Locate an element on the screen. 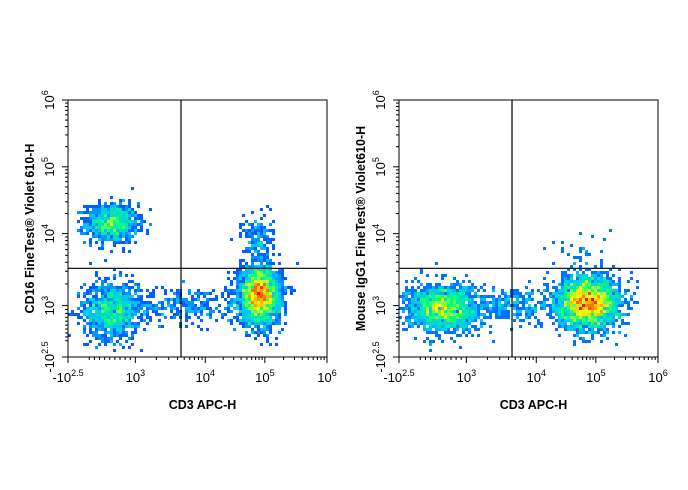 Image resolution: width=688 pixels, height=490 pixels. y-axis-label: Mouse IgG1 FineTest® Violet610-H is located at coordinates (361, 228).